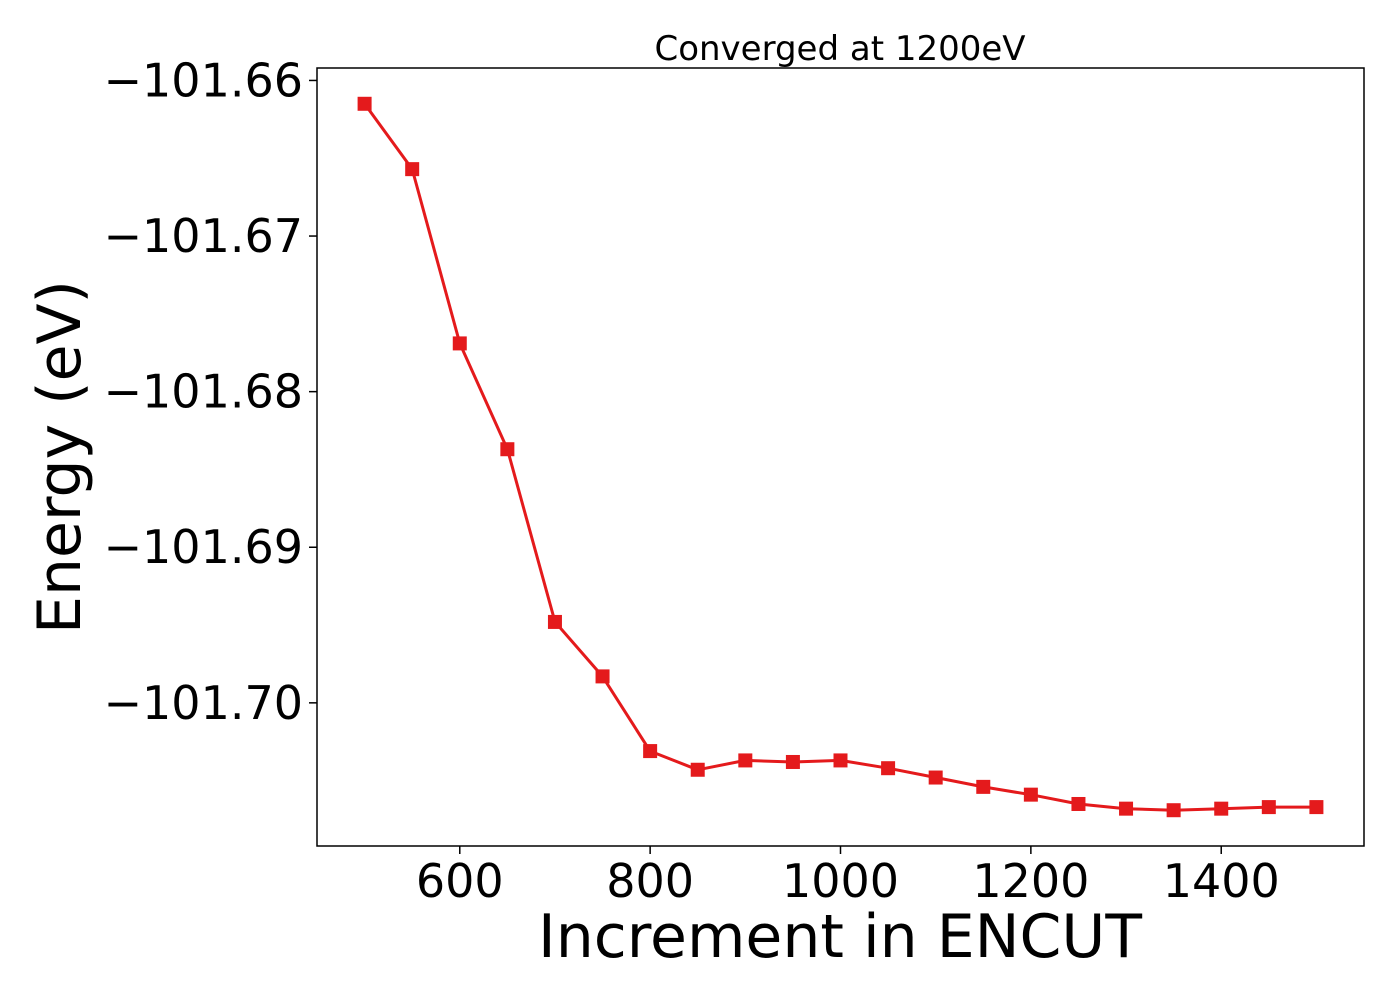  I want to click on y-tick-label: −101.66, so click(204, 80).